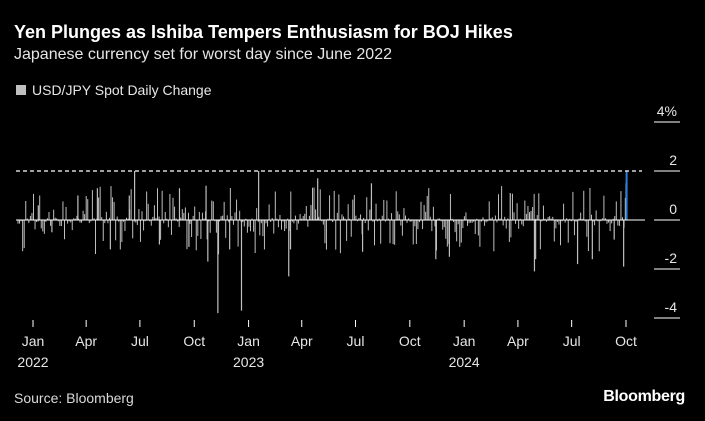  Describe the element at coordinates (21, 90) in the screenshot. I see `legend-swatch` at that location.